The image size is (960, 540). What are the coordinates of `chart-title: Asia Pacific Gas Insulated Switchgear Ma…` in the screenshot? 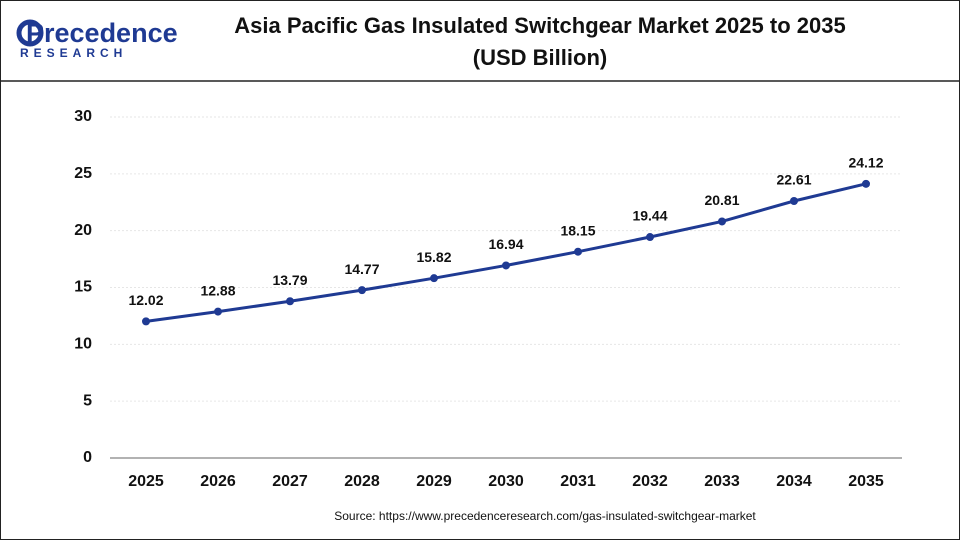 It's located at (539, 25).